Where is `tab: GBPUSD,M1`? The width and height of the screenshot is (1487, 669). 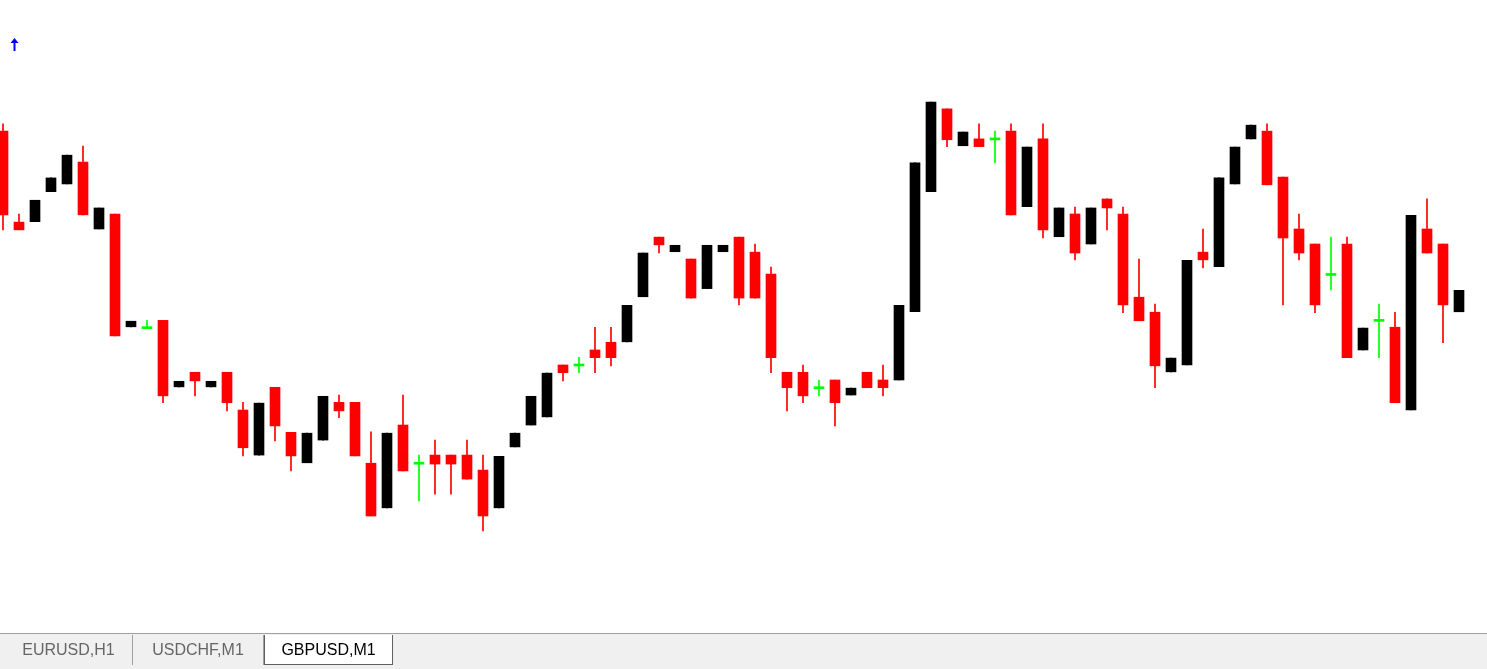 tab: GBPUSD,M1 is located at coordinates (328, 650).